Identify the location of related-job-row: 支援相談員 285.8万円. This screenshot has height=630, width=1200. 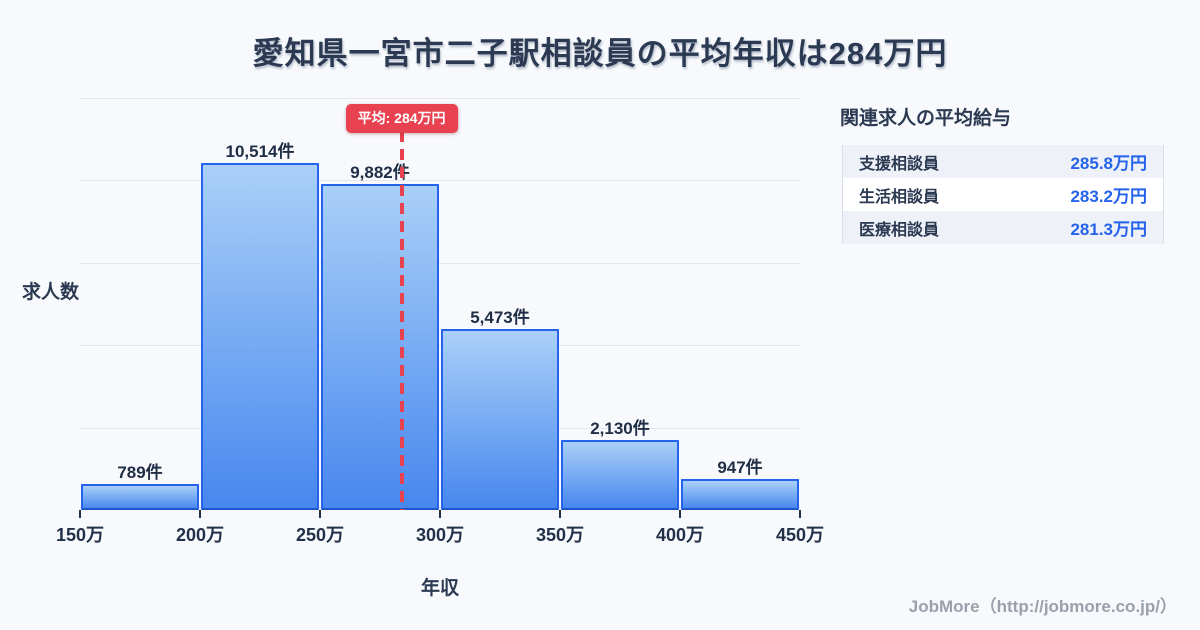
(1003, 161).